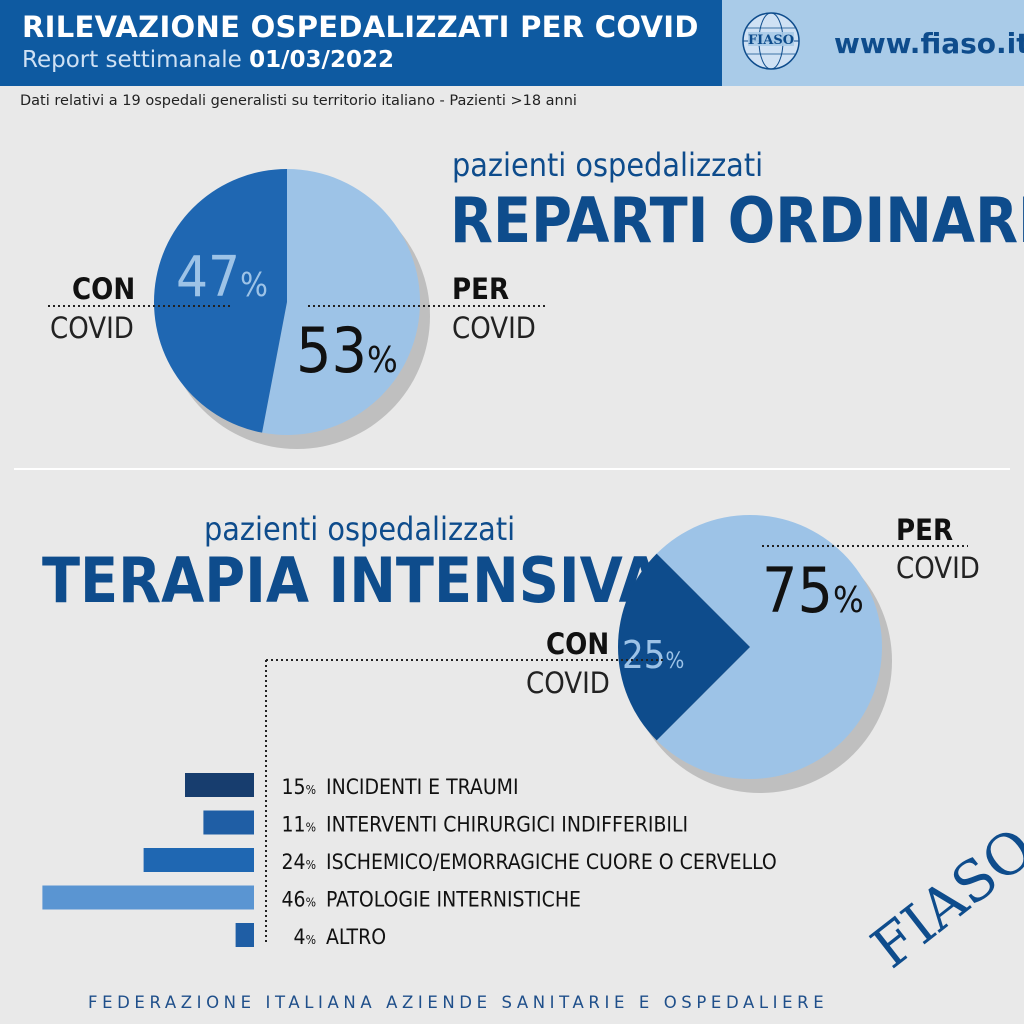 Image resolution: width=1024 pixels, height=1024 pixels. Describe the element at coordinates (356, 937) in the screenshot. I see `bar-label: ALTRO` at that location.